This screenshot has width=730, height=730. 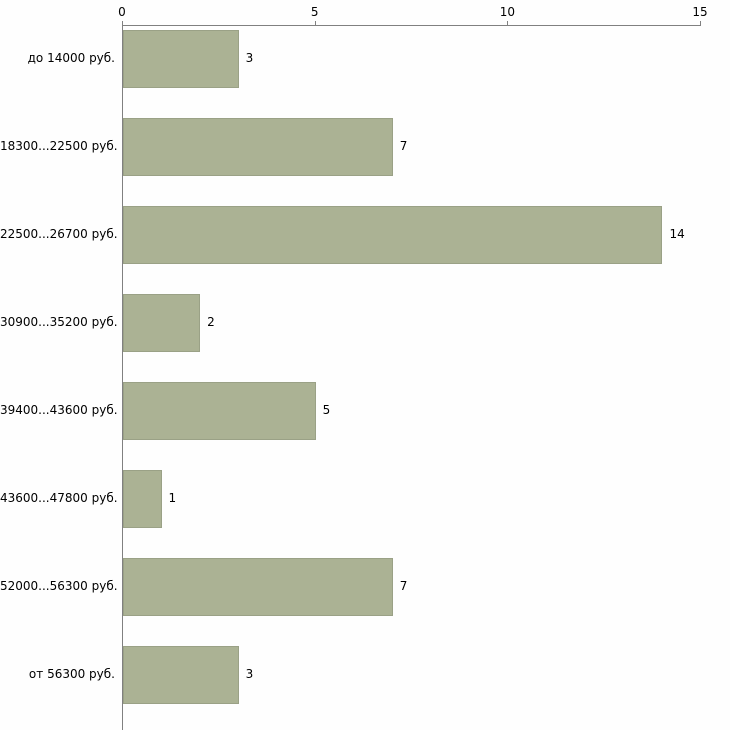 I want to click on x-tick-label: 5, so click(x=314, y=12).